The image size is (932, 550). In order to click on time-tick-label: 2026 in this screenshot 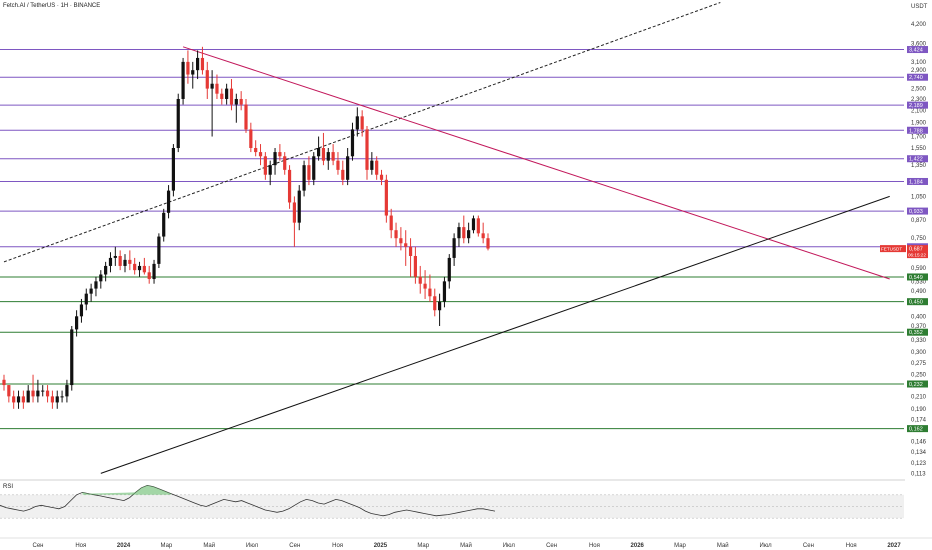, I will do `click(638, 546)`.